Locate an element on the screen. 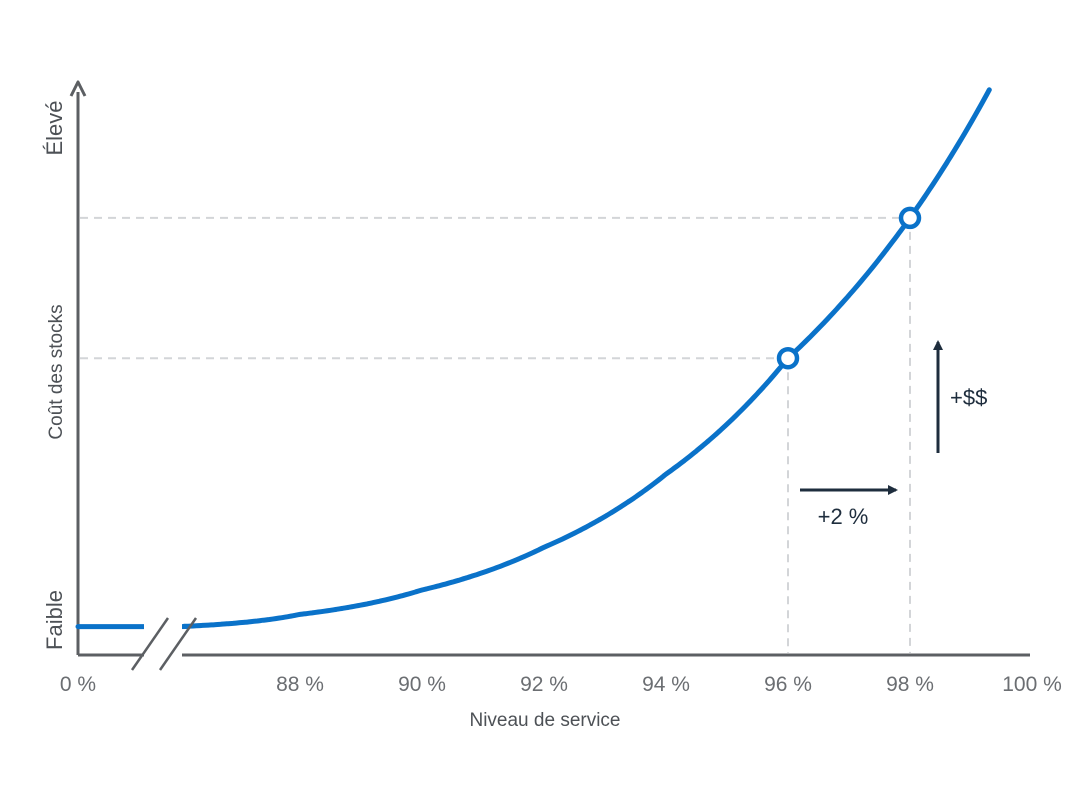  y-axis-title: Coût des stocks is located at coordinates (56, 371).